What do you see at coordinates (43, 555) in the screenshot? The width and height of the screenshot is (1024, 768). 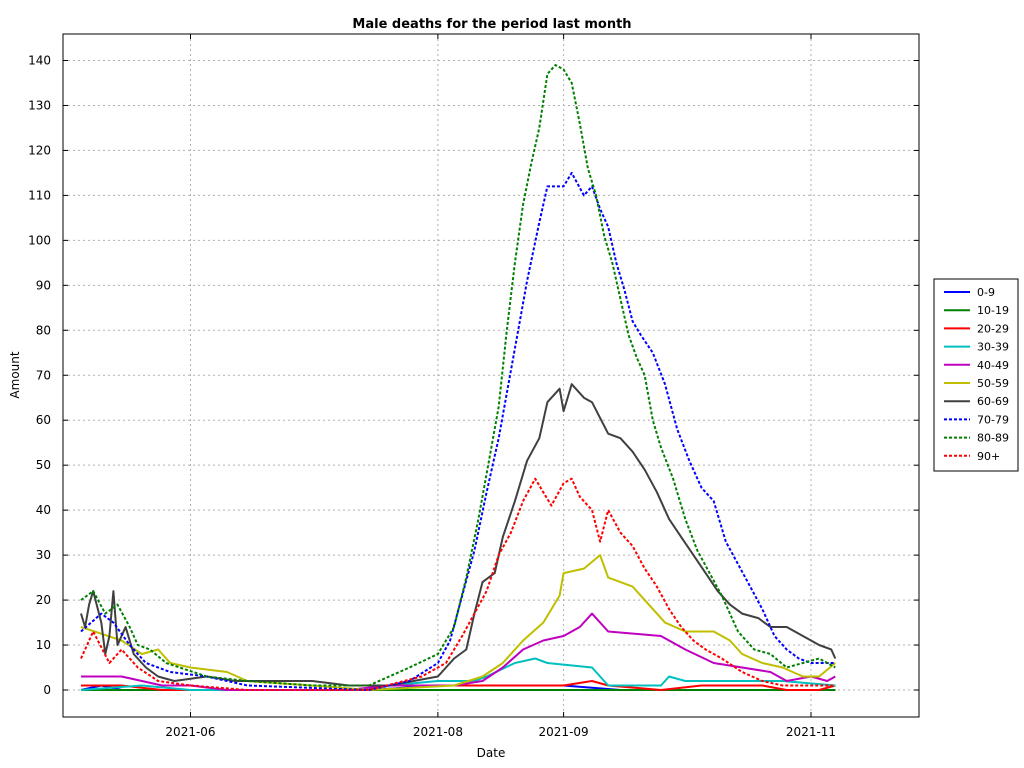 I see `y-tick-label: 30` at bounding box center [43, 555].